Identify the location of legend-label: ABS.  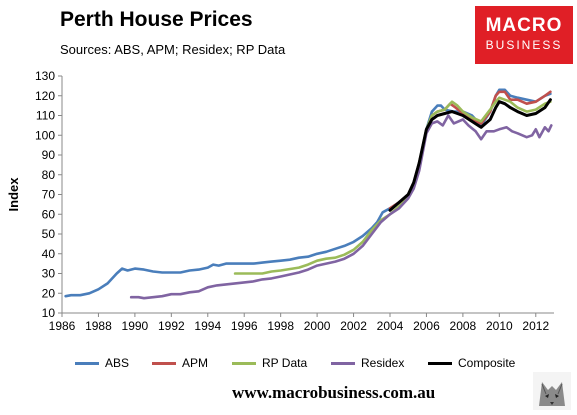
(117, 363).